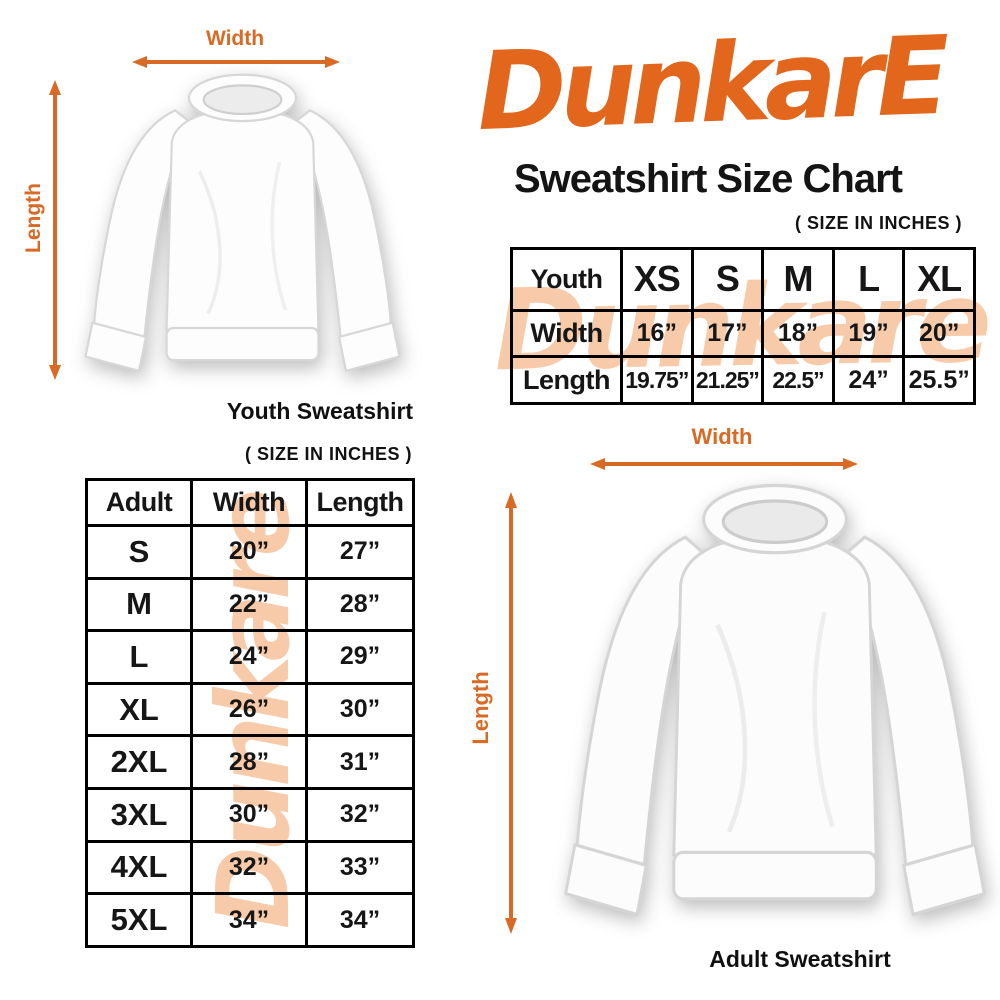 The height and width of the screenshot is (1000, 1000). I want to click on adult-sweatshirt-caption: Adult Sweatshirt, so click(800, 959).